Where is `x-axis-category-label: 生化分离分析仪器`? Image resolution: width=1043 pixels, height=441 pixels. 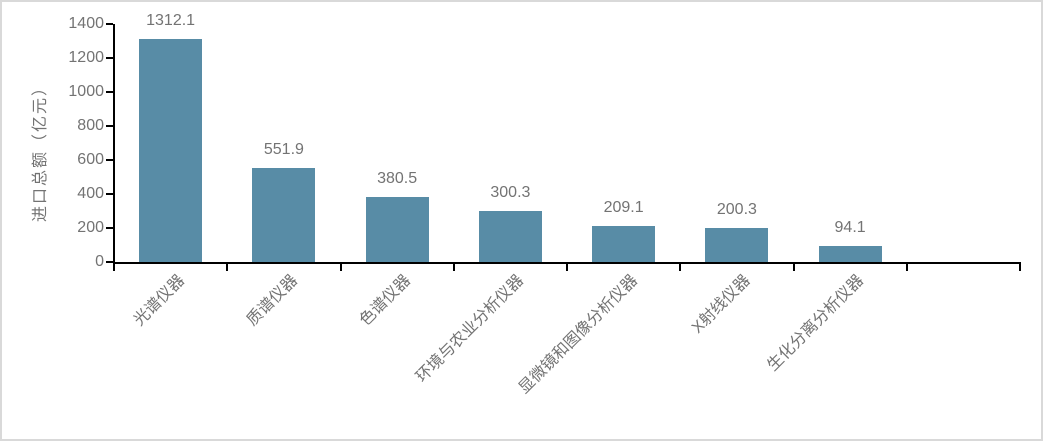
x-axis-category-label: 生化分离分析仪器 is located at coordinates (816, 323).